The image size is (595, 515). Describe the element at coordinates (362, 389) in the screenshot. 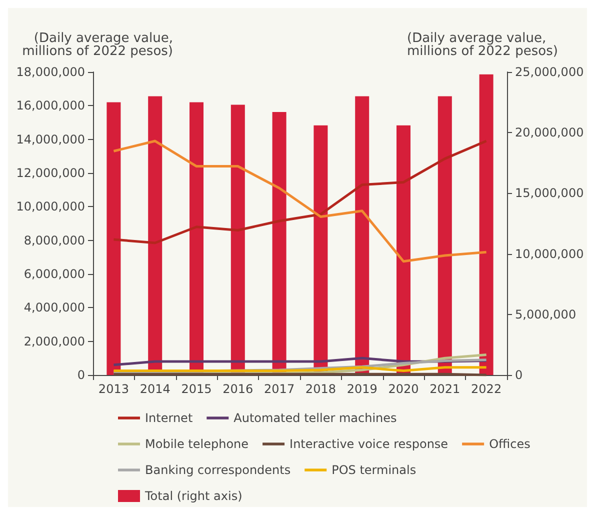

I see `x-tick-label: 2019` at that location.